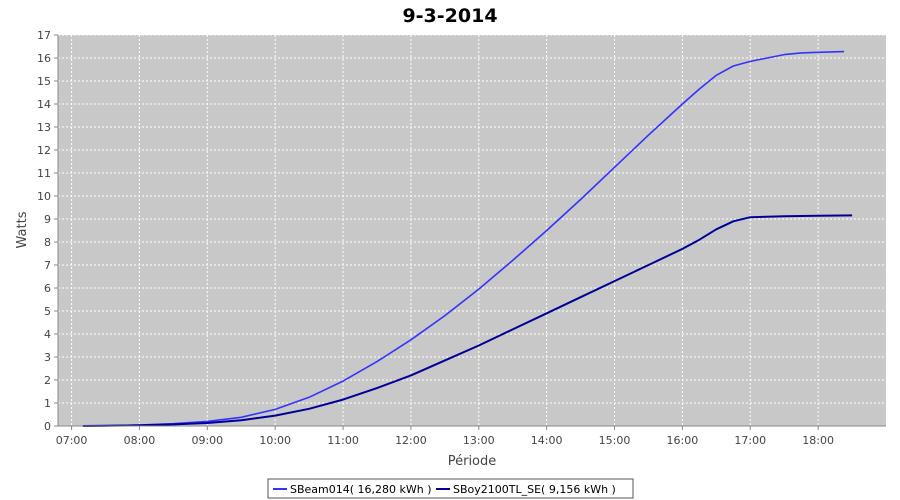 The width and height of the screenshot is (900, 500). Describe the element at coordinates (47, 288) in the screenshot. I see `y-tick-label: 6` at that location.